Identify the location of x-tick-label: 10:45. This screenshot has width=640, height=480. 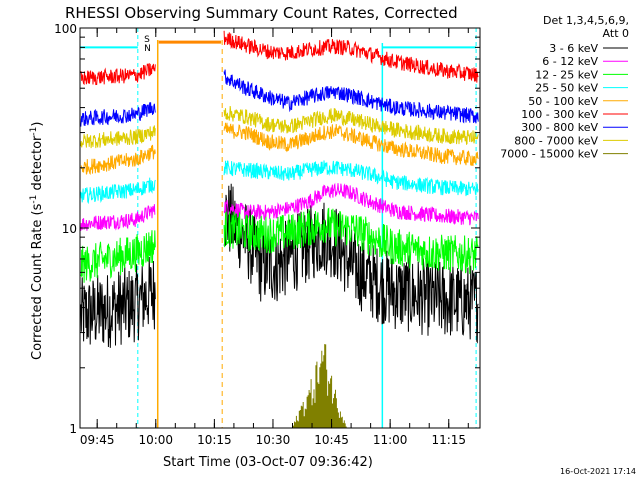
(331, 440).